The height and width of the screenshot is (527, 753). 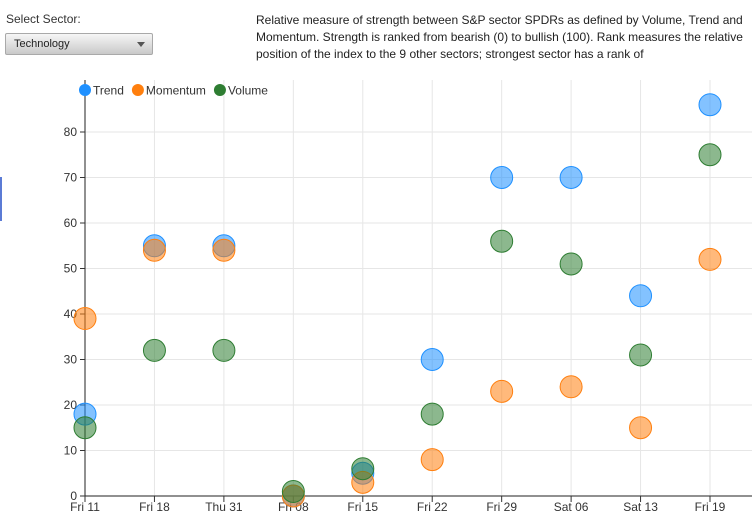 I want to click on chevron-down-icon, so click(x=141, y=44).